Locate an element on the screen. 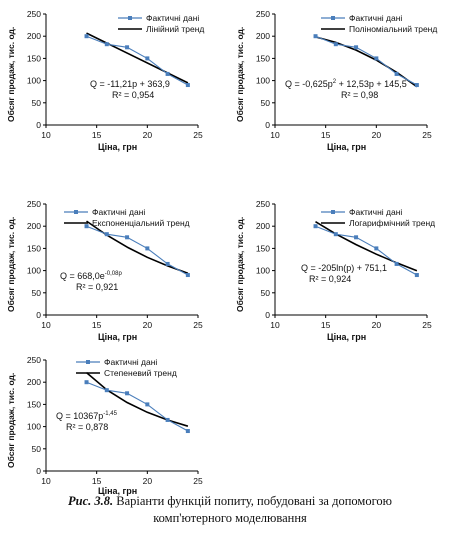 The width and height of the screenshot is (453, 533). r-squared: R² = 0,954 is located at coordinates (133, 95).